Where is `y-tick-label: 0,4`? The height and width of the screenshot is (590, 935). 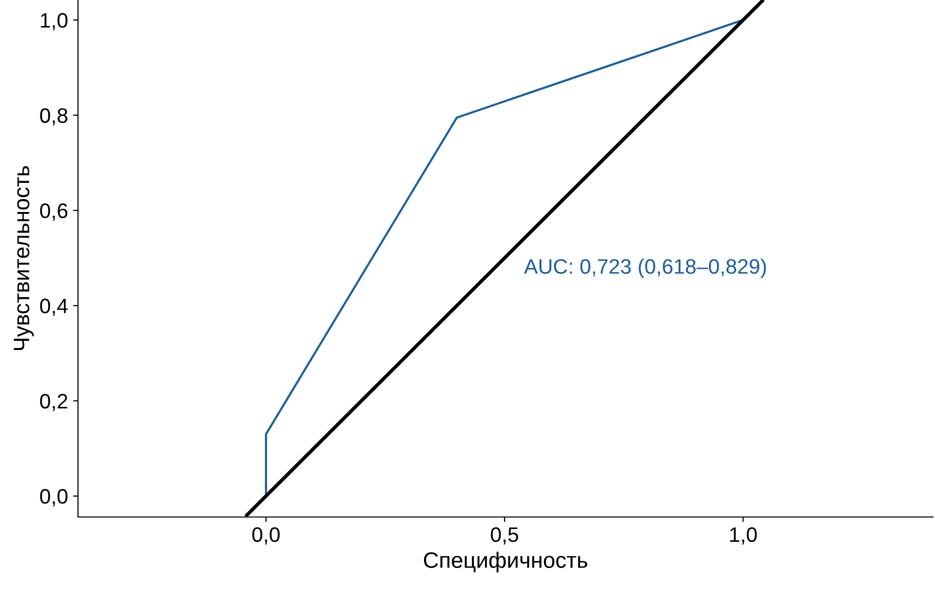
y-tick-label: 0,4 is located at coordinates (54, 307).